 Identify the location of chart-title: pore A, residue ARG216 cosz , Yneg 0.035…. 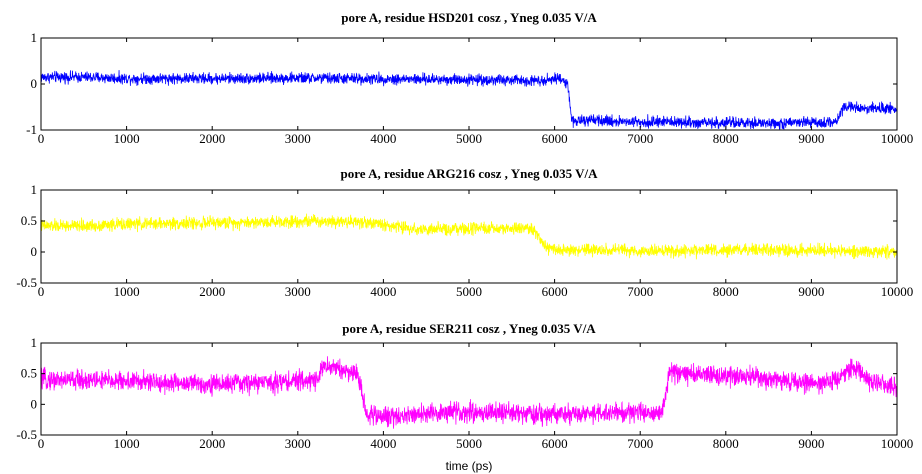
(470, 173).